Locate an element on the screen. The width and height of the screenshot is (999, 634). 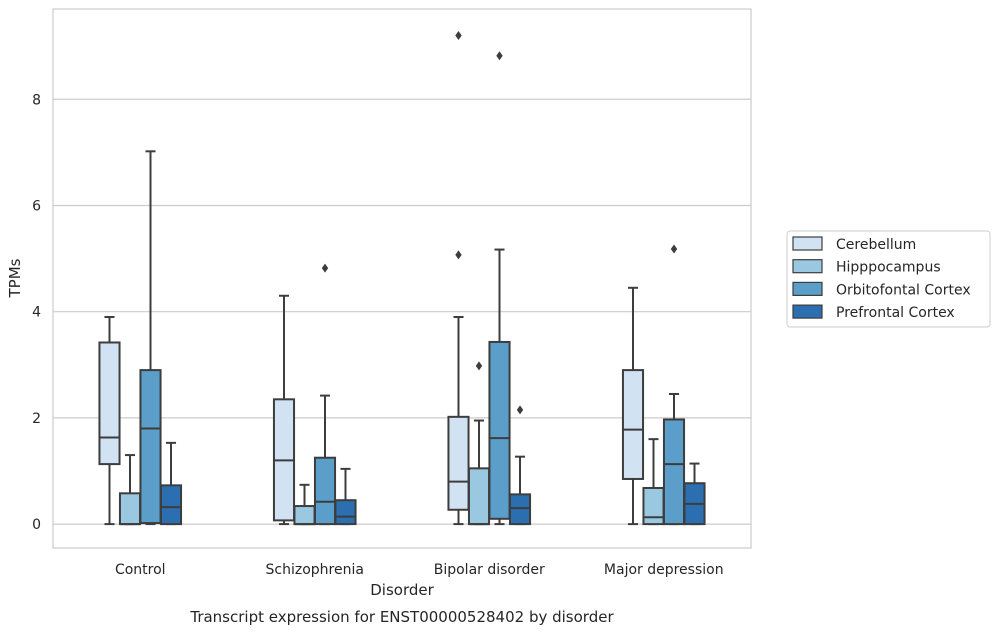
legend-label: Cerebellum is located at coordinates (876, 245).